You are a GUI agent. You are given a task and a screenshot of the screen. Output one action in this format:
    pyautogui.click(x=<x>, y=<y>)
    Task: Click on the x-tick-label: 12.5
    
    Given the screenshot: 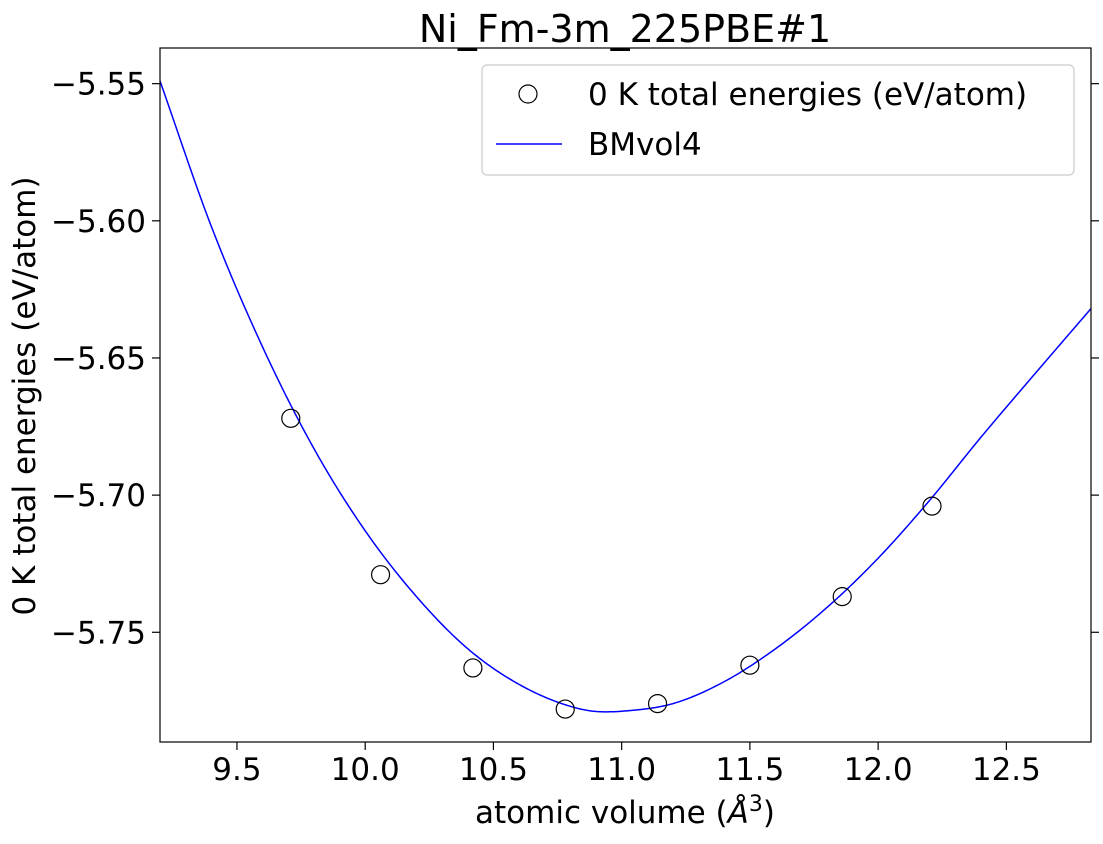 What is the action you would take?
    pyautogui.click(x=1006, y=770)
    